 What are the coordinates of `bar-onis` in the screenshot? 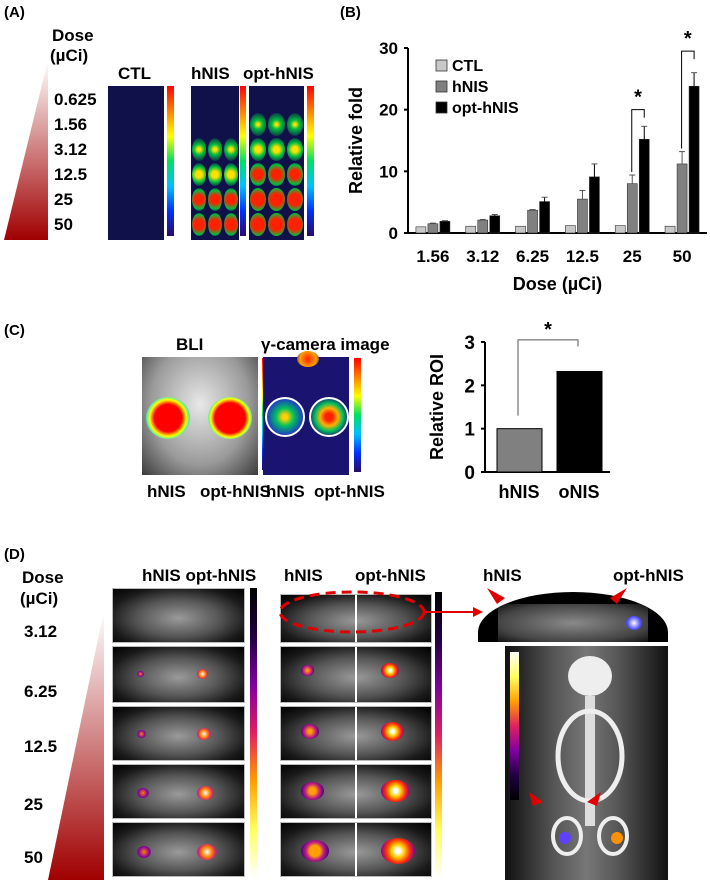 It's located at (579, 421).